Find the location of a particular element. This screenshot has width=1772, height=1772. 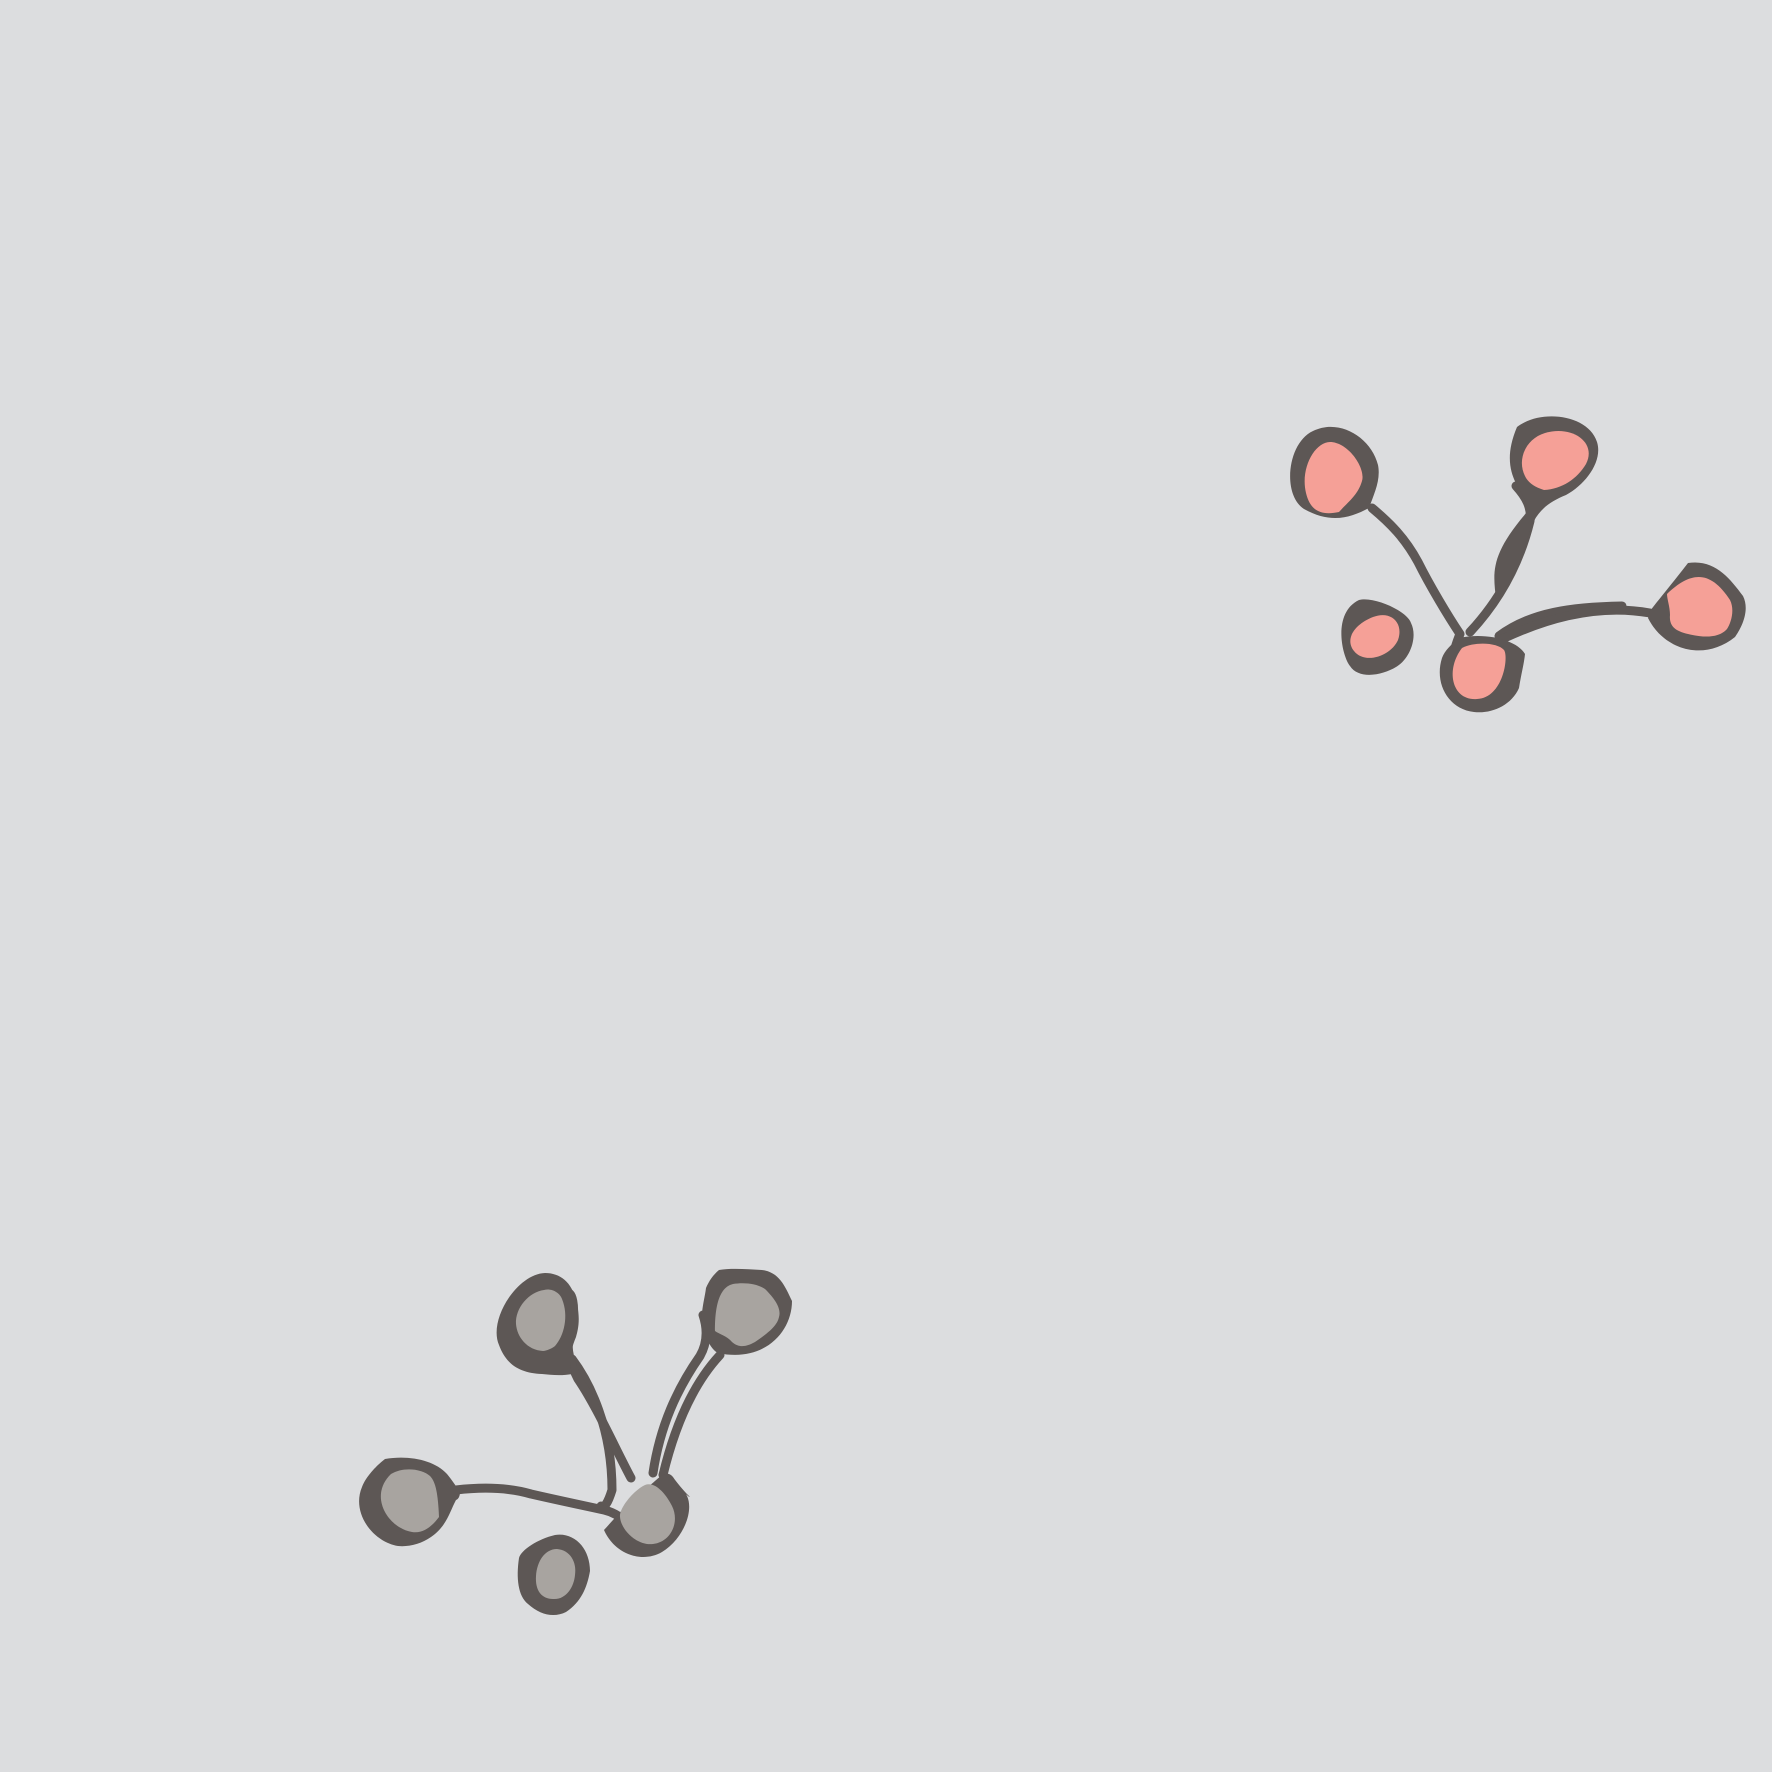

grey-berry-sprig is located at coordinates (575, 1442).